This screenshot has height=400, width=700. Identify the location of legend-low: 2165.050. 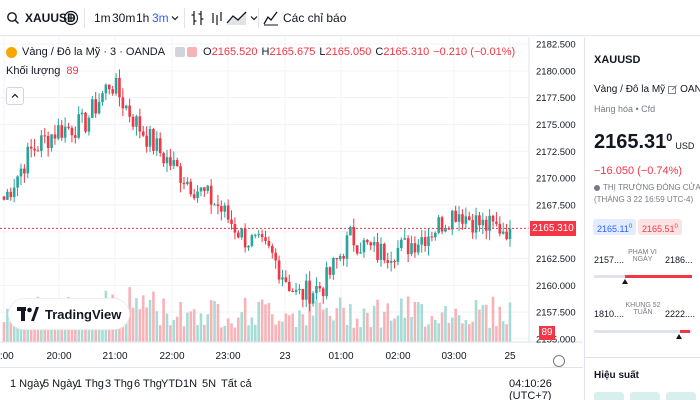
(348, 52).